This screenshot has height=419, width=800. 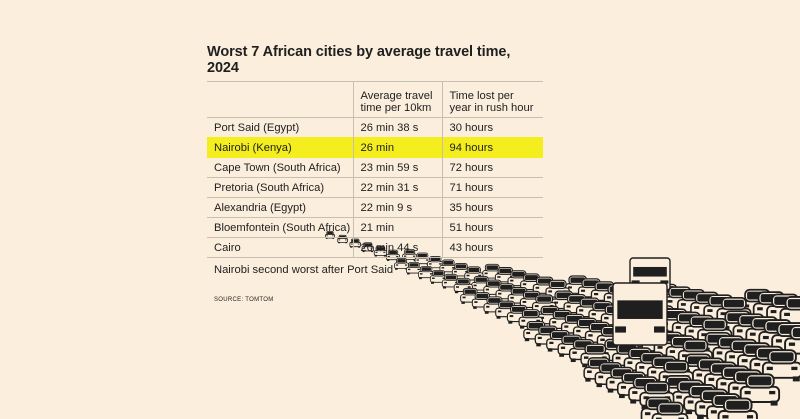 What do you see at coordinates (491, 108) in the screenshot?
I see `header-time-lost-line2: year in rush hour` at bounding box center [491, 108].